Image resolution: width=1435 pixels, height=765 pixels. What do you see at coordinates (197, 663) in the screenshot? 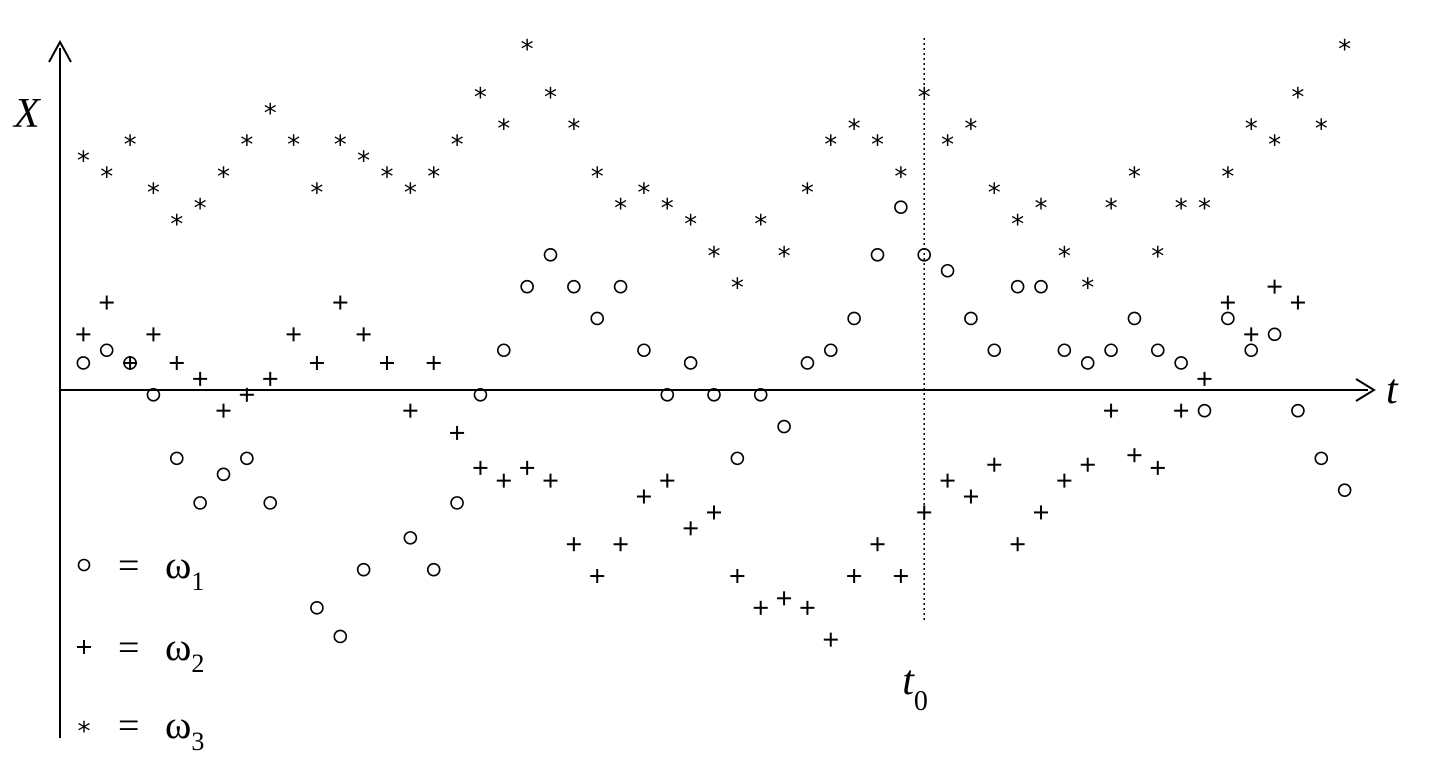
I see `legend-label-sub: 2` at bounding box center [197, 663].